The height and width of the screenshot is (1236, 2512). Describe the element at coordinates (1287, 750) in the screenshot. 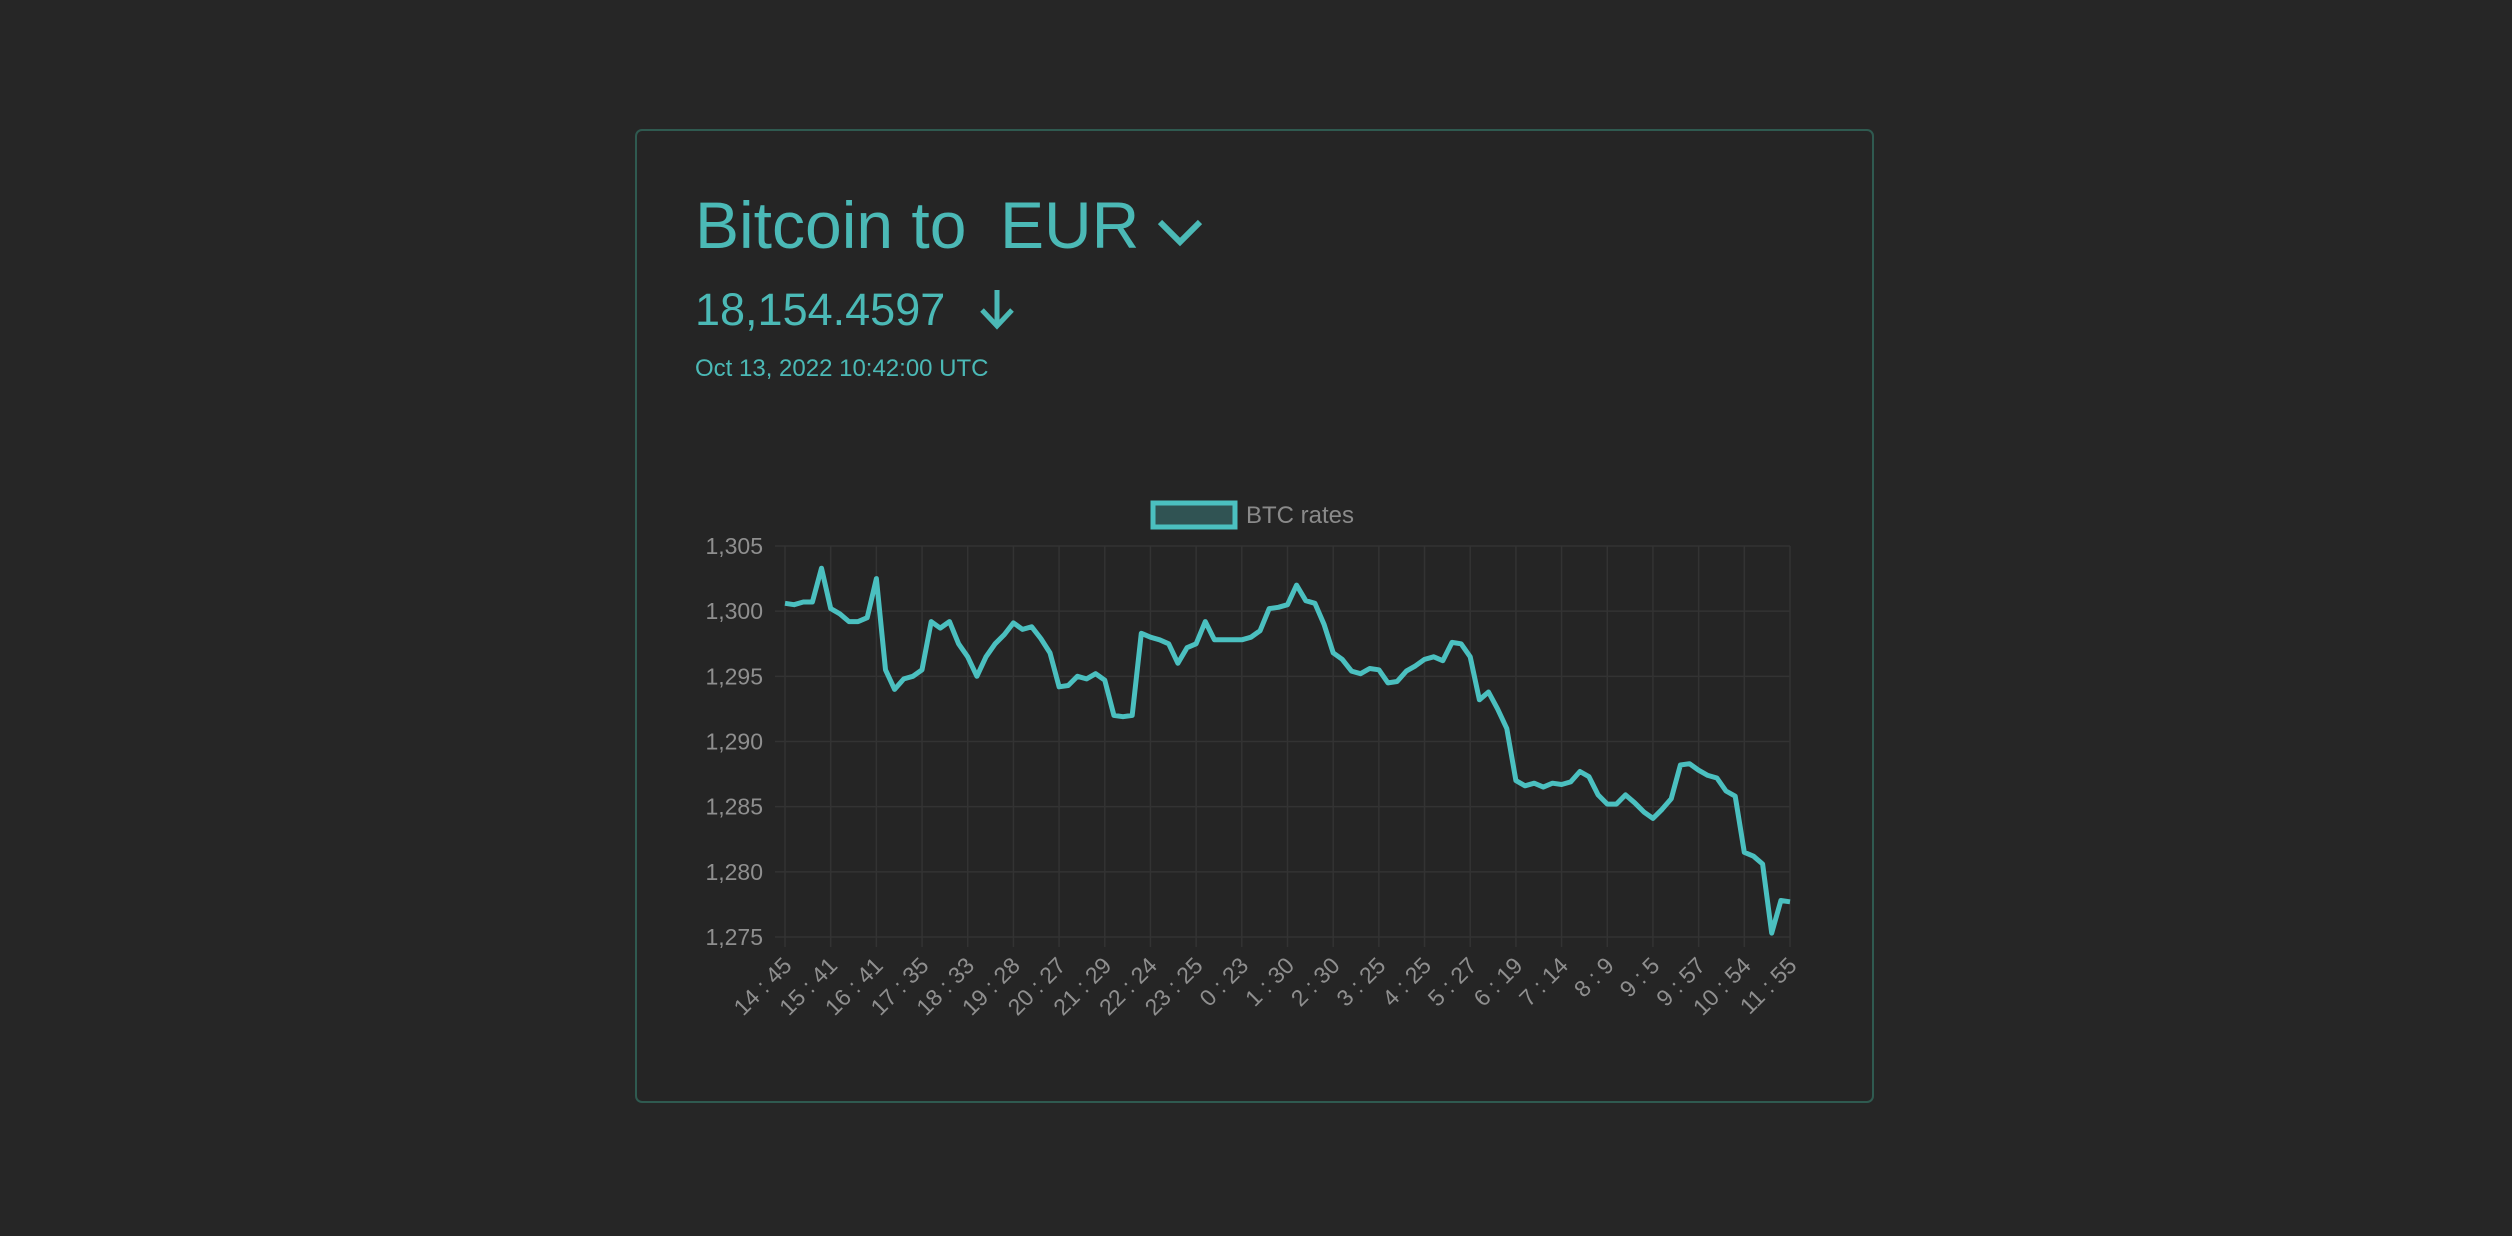

I see `series-line` at that location.